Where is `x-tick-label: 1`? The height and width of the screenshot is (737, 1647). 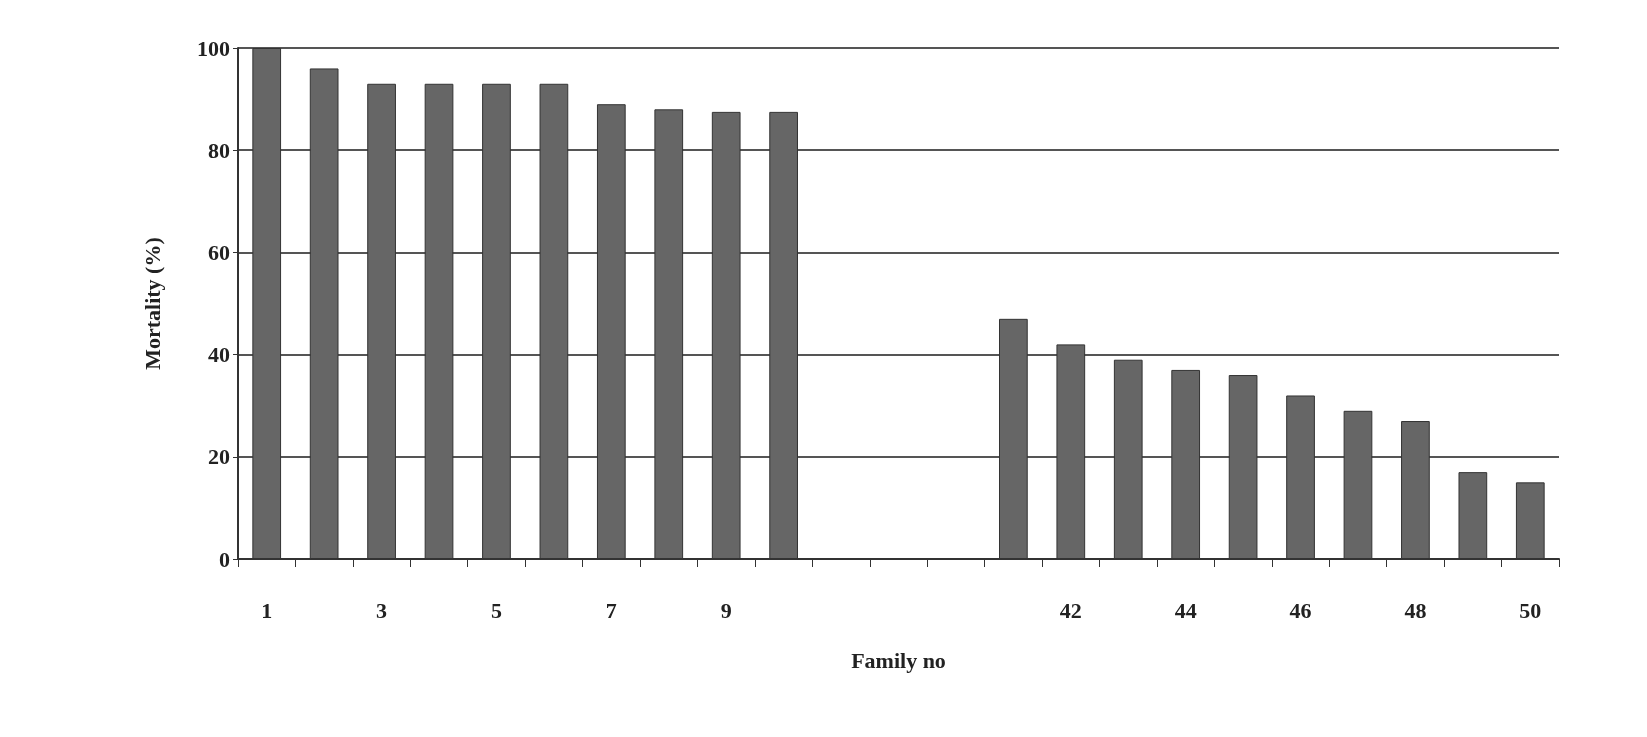
x-tick-label: 1 is located at coordinates (267, 610).